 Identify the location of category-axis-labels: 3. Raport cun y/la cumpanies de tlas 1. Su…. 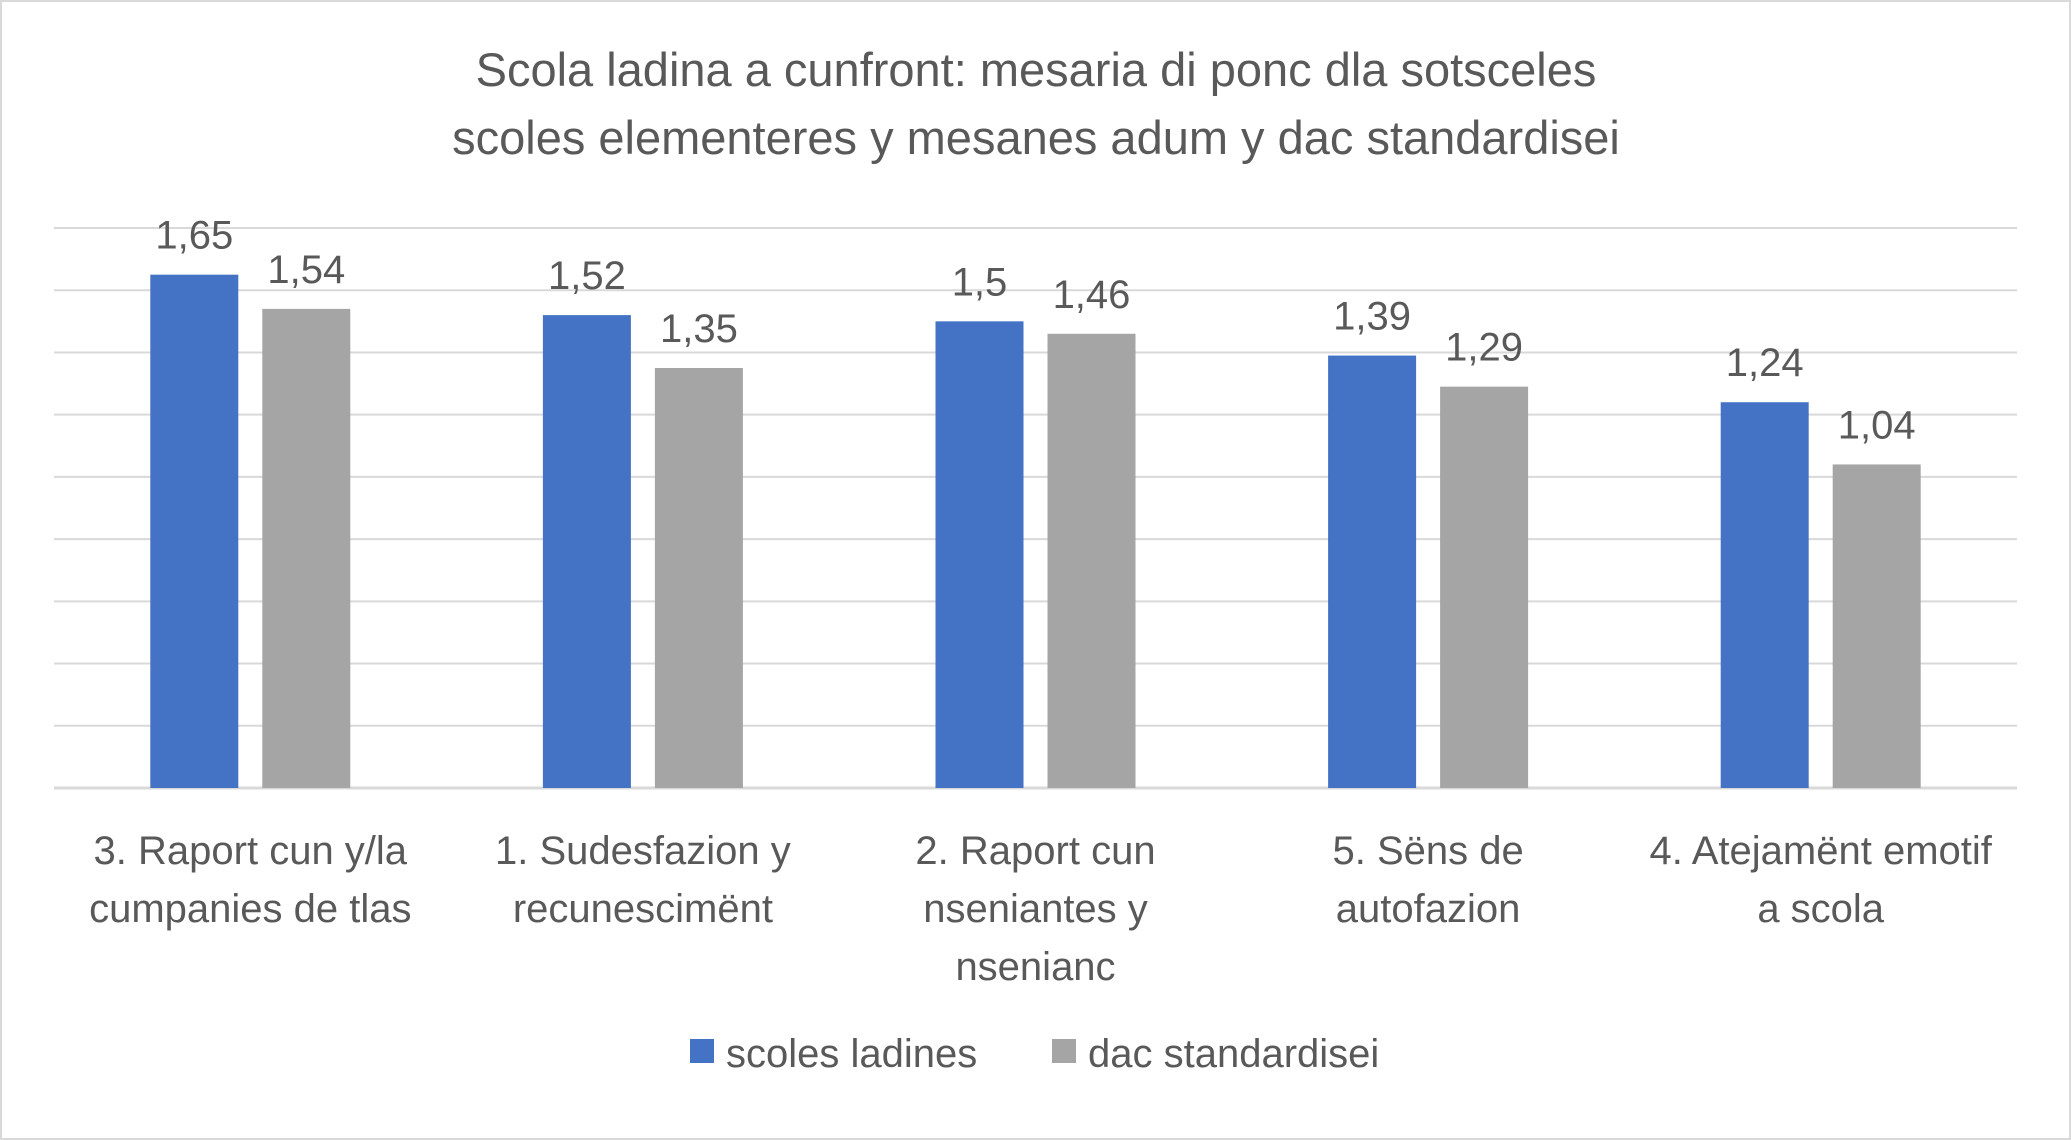
(1041, 909).